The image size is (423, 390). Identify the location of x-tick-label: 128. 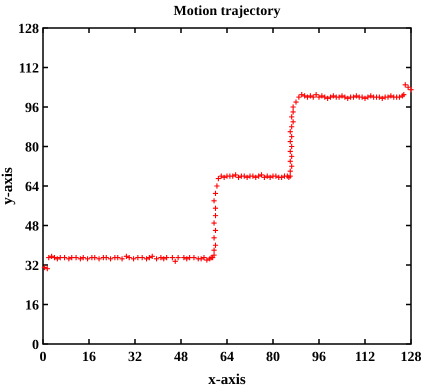
(411, 357).